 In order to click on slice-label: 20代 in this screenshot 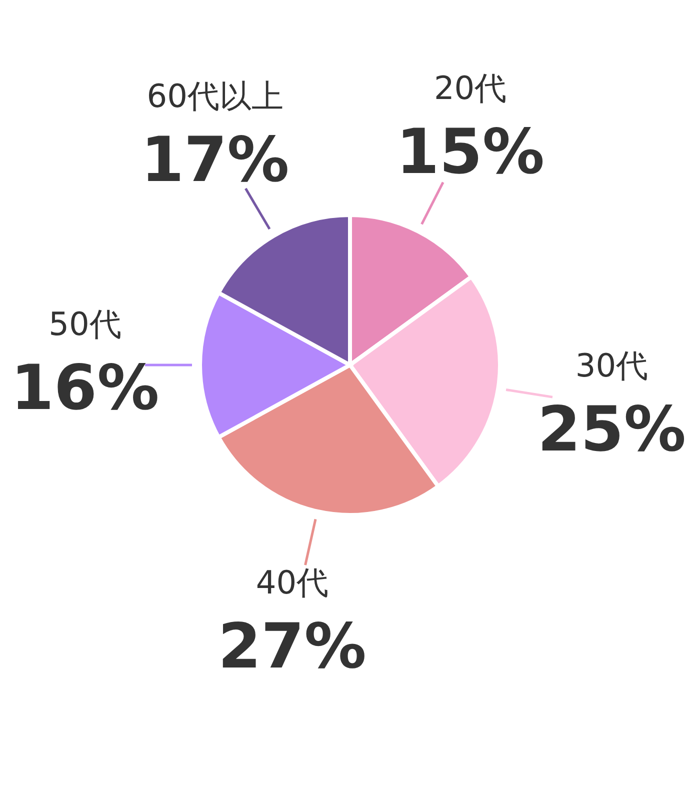, I will do `click(470, 87)`.